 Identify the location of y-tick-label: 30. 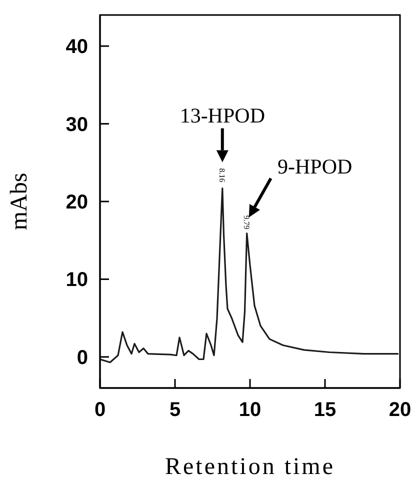
(77, 125).